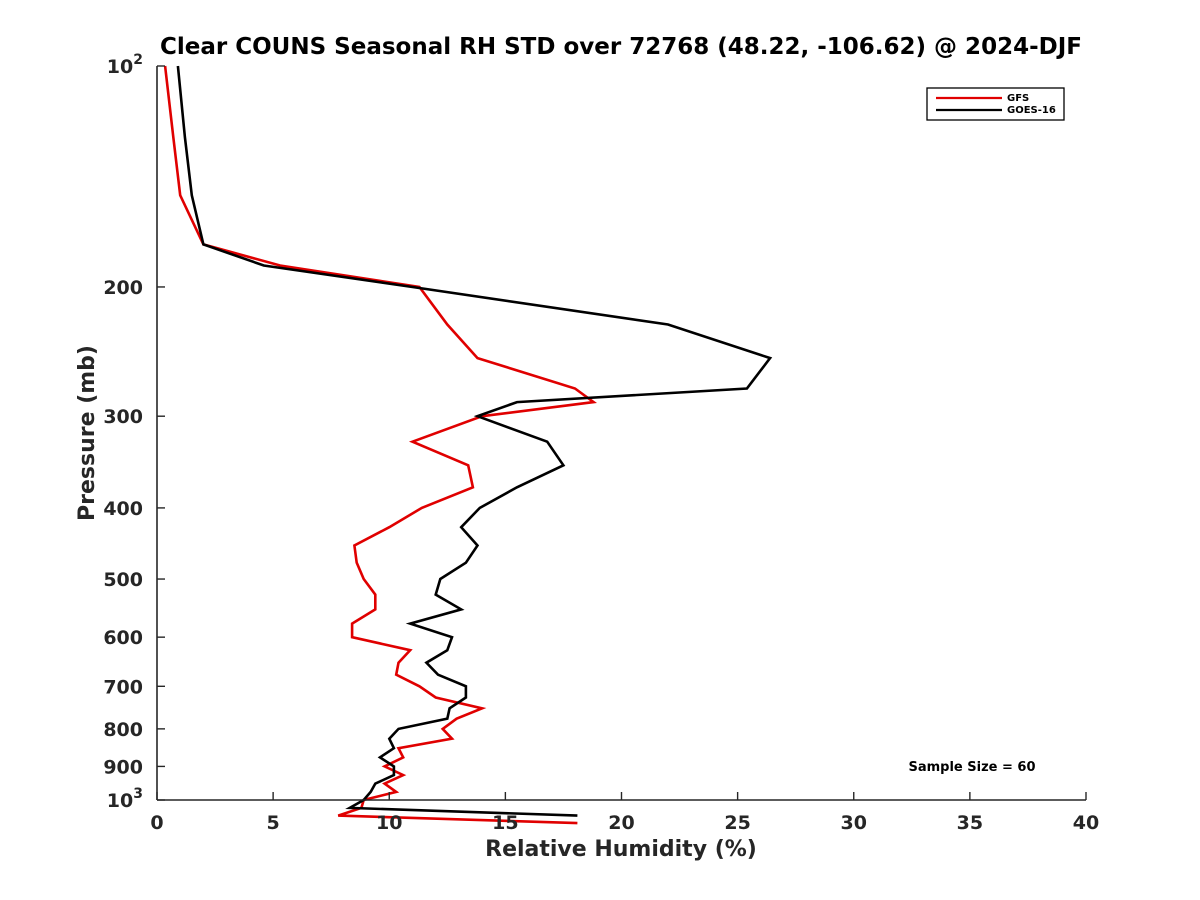 The image size is (1200, 900). I want to click on x-tick-label: 15, so click(505, 823).